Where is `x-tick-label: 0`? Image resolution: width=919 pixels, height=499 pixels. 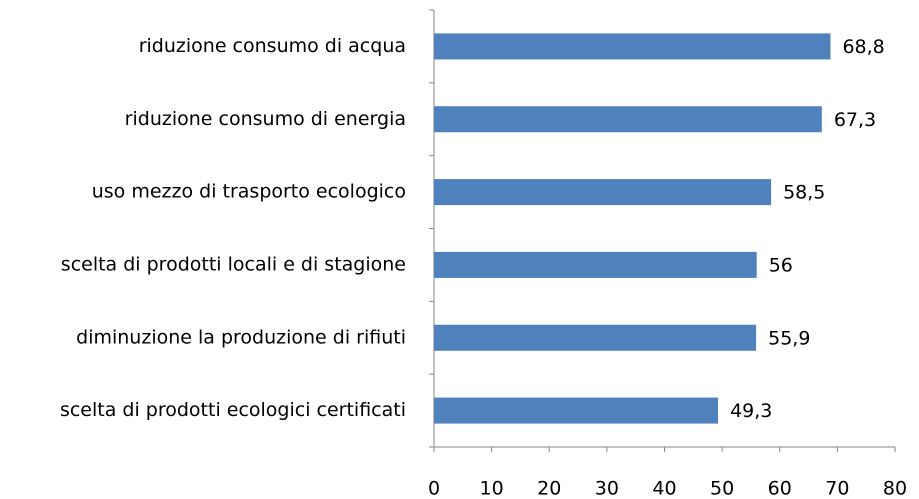 x-tick-label: 0 is located at coordinates (434, 488).